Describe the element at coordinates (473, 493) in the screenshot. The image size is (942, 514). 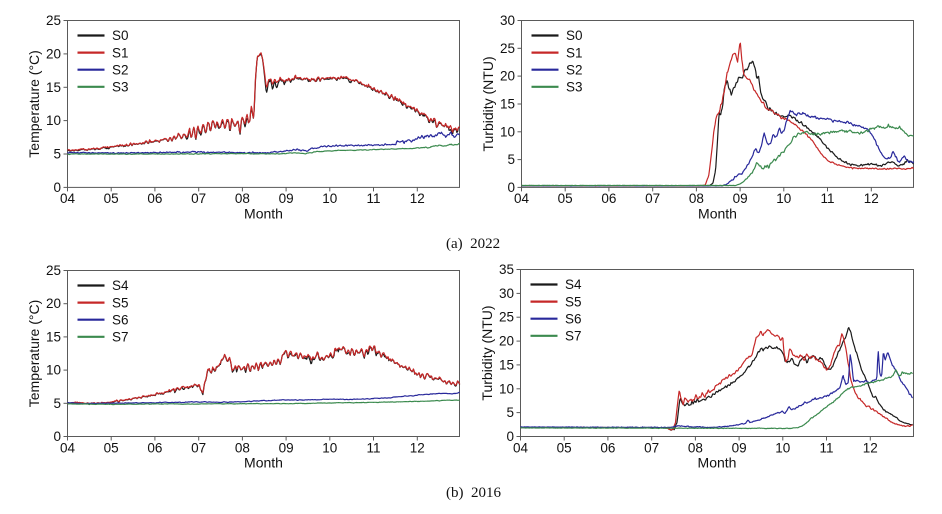
I see `svg-text: (b) 2016` at that location.